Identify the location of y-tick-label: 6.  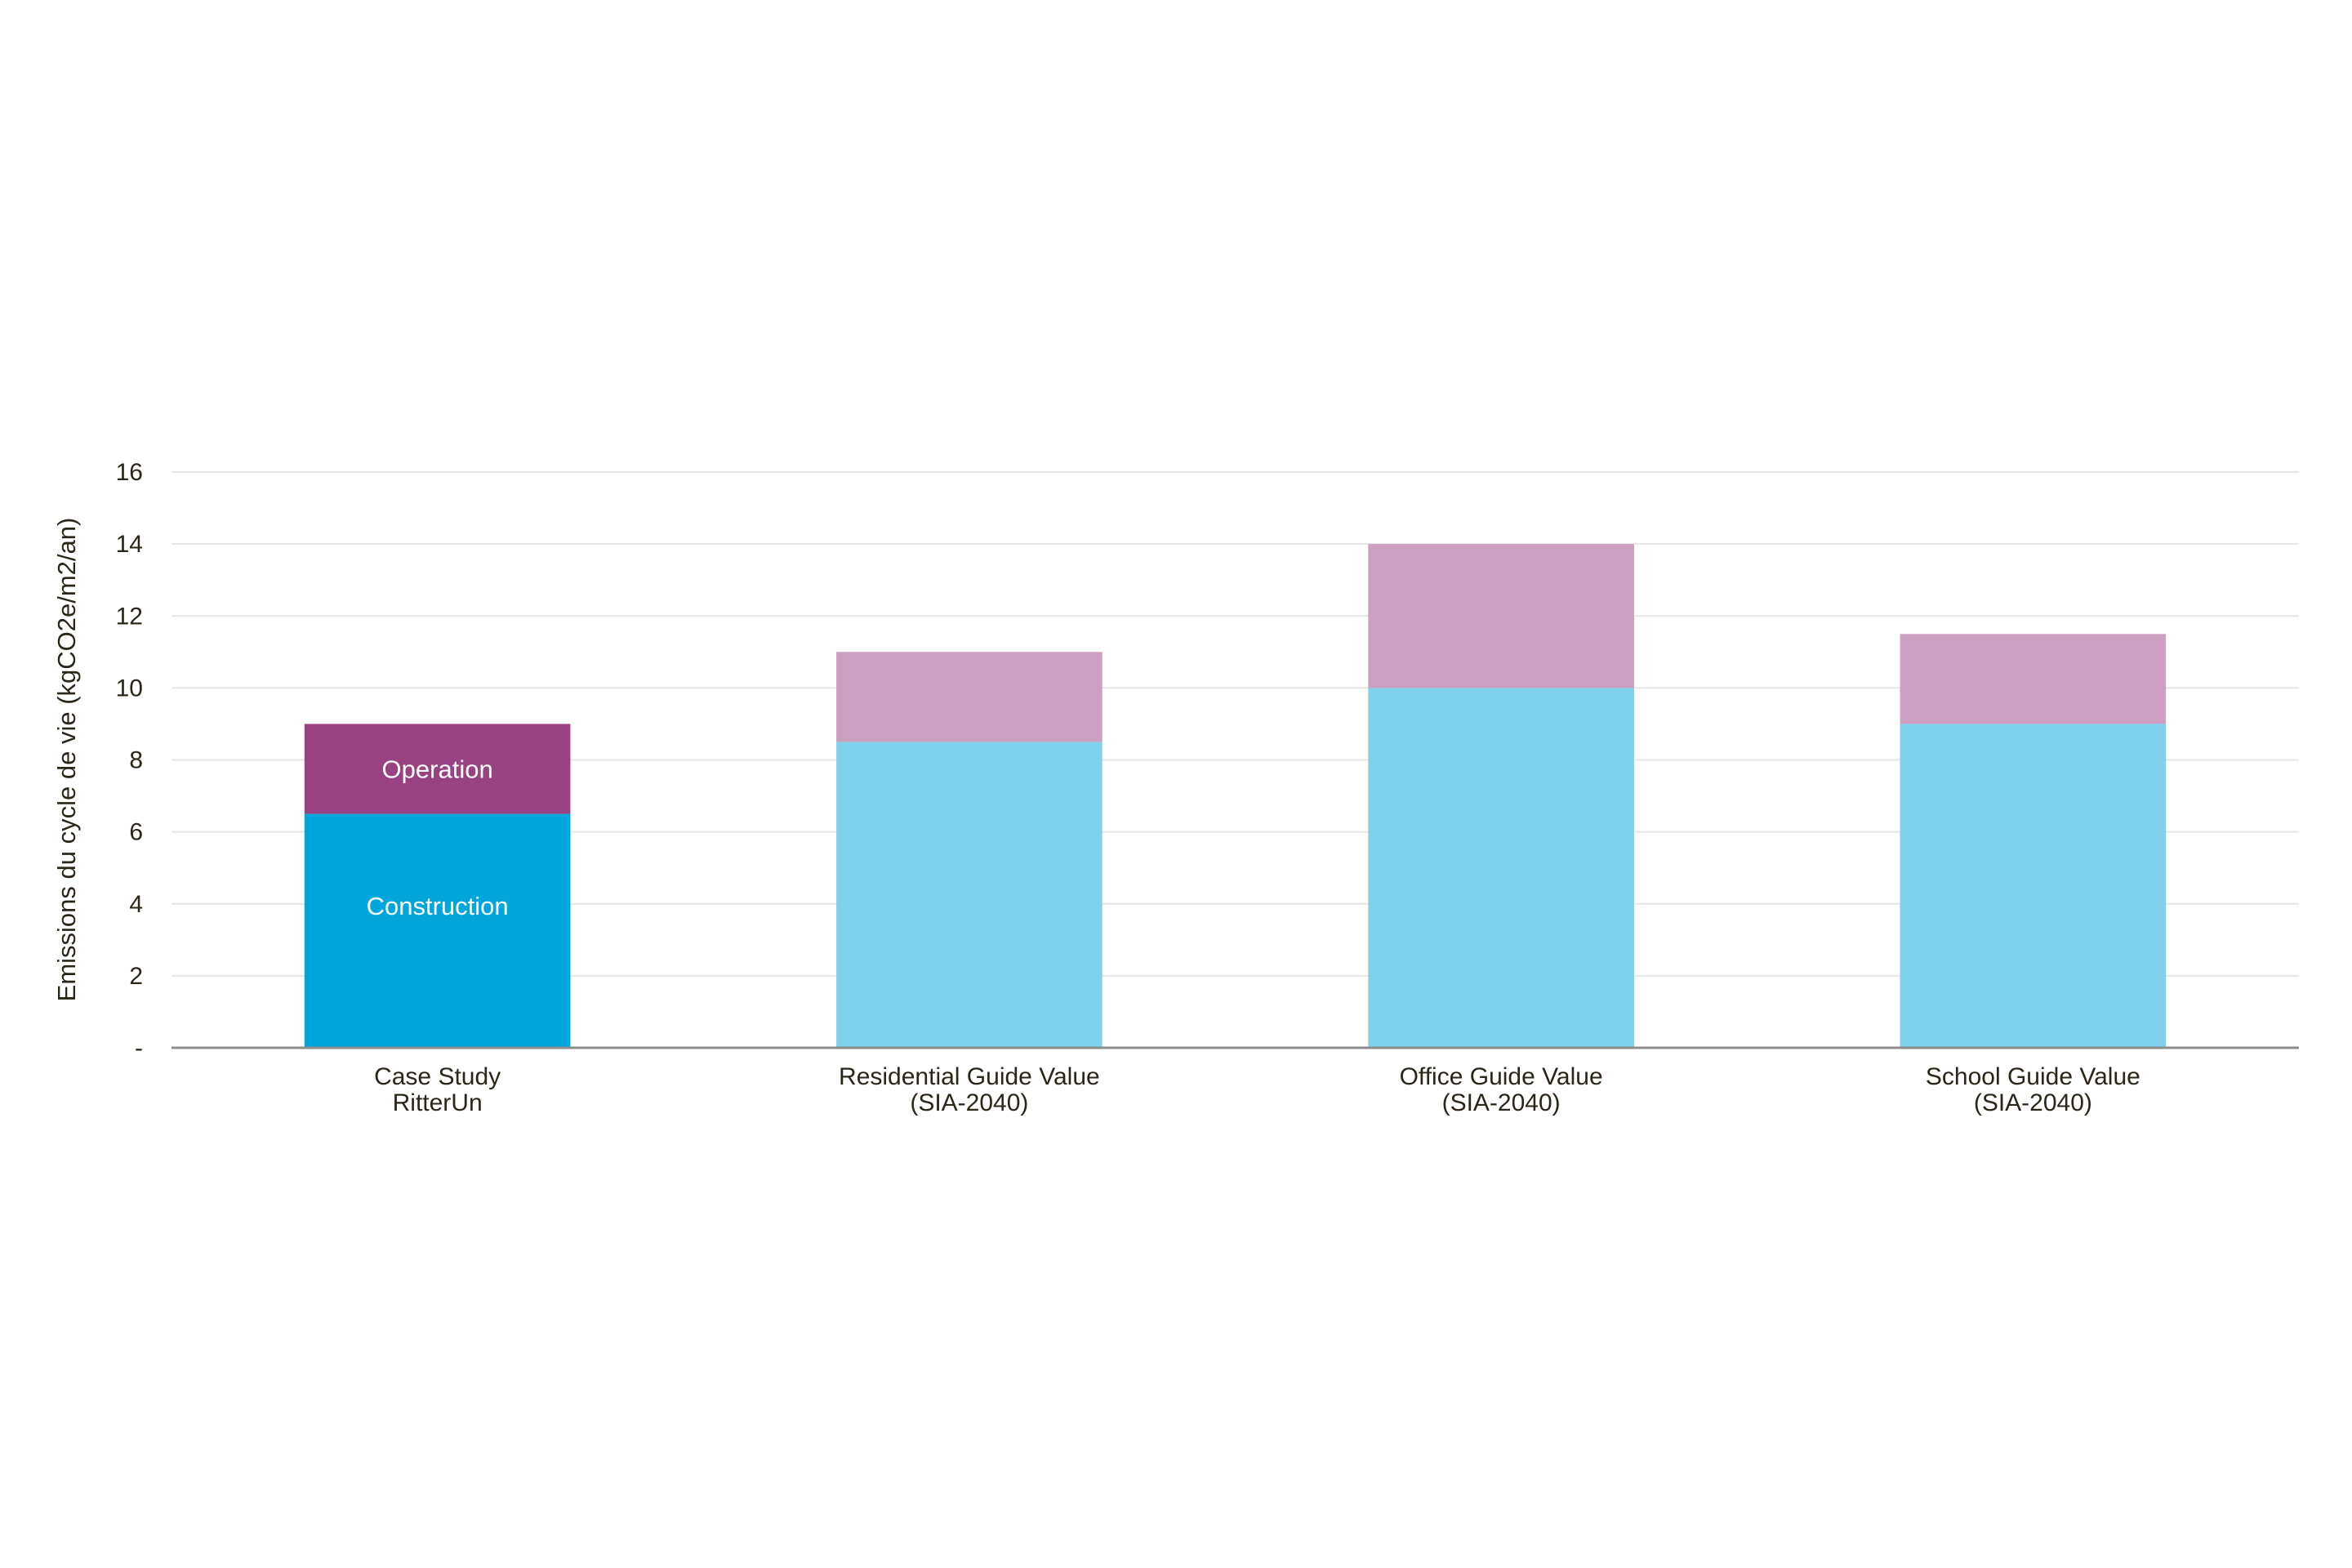
(136, 832).